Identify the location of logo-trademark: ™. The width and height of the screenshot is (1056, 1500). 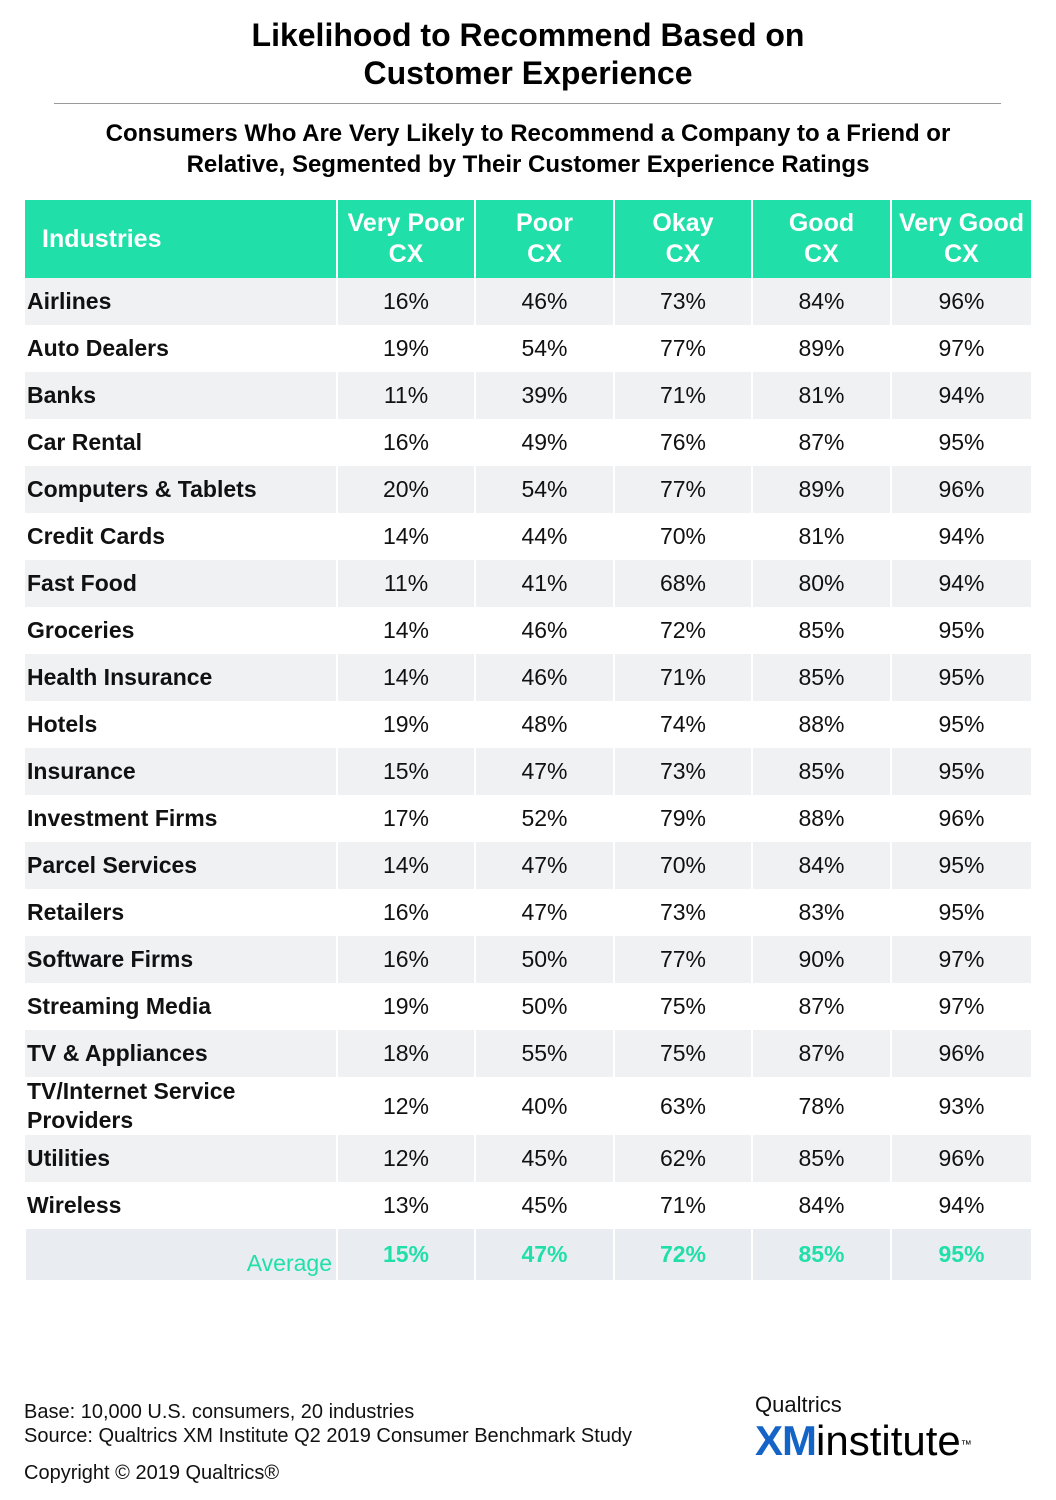
(966, 1445).